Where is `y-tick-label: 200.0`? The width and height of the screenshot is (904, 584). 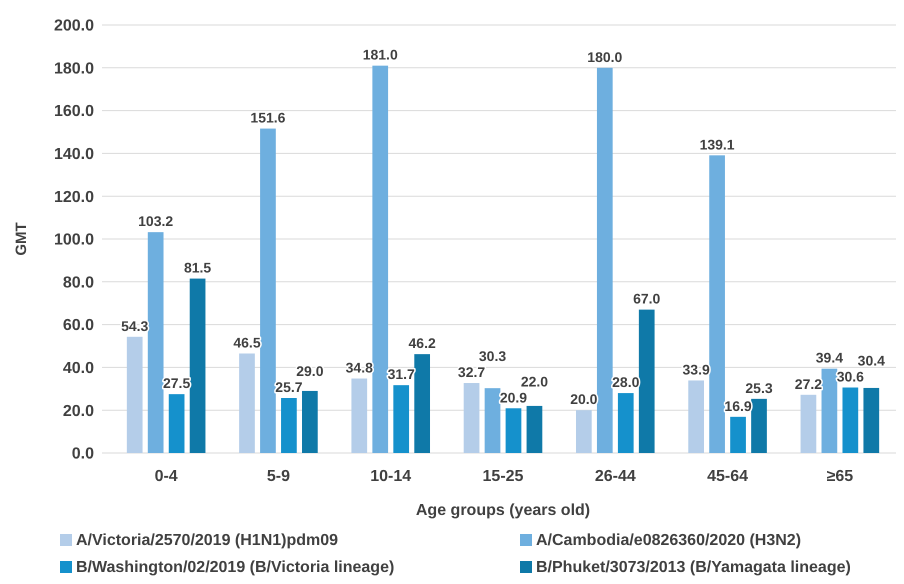 y-tick-label: 200.0 is located at coordinates (74, 26).